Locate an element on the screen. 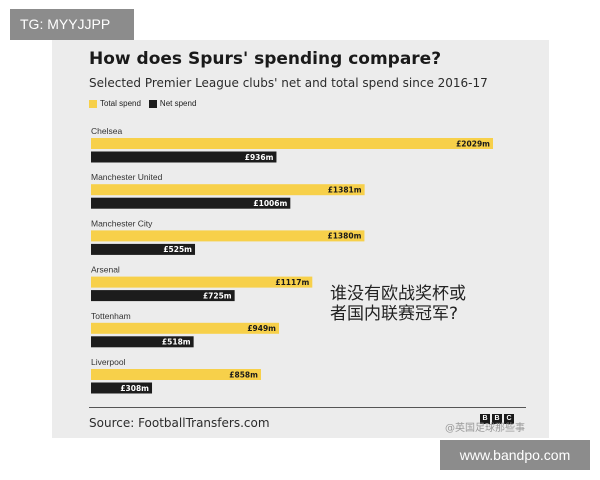 This screenshot has width=600, height=480. watermark-url: www.bandpo.com is located at coordinates (515, 455).